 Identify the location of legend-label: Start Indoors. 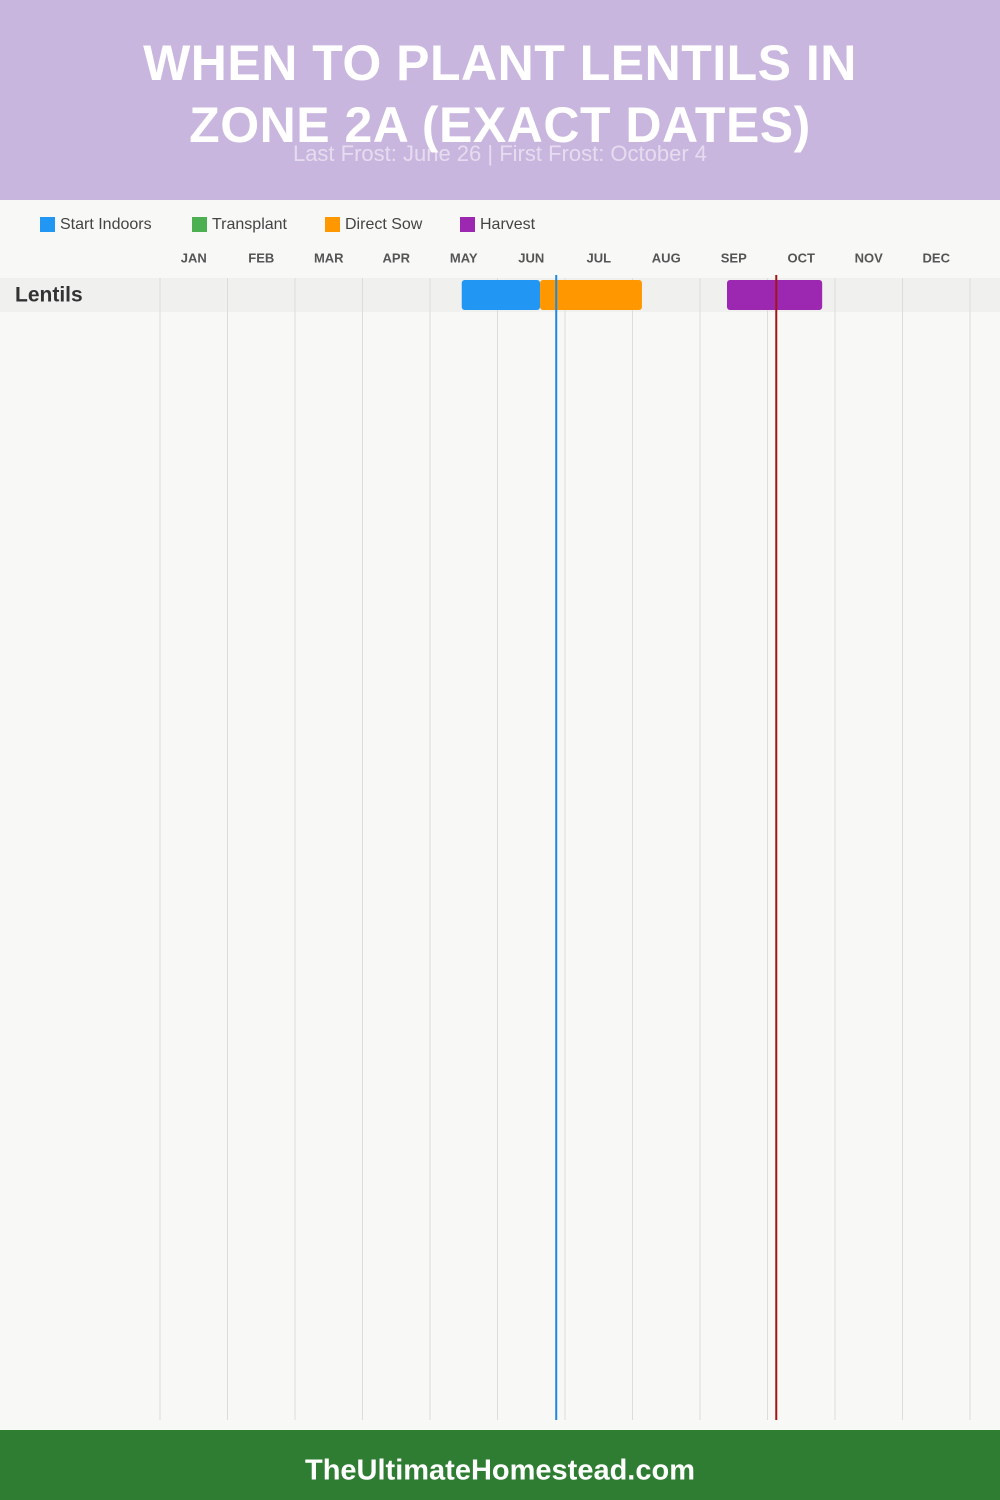
(106, 224).